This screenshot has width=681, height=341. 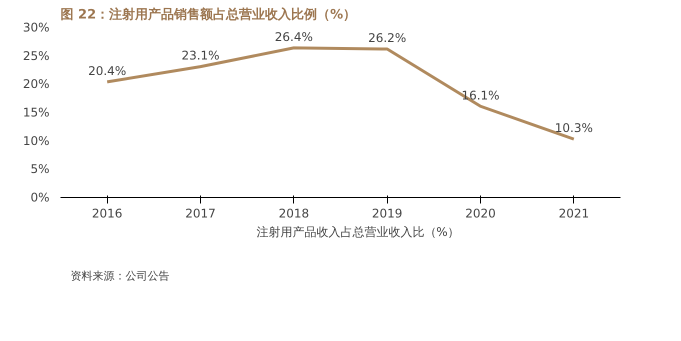 I want to click on x-tick-label: 2019, so click(x=387, y=213).